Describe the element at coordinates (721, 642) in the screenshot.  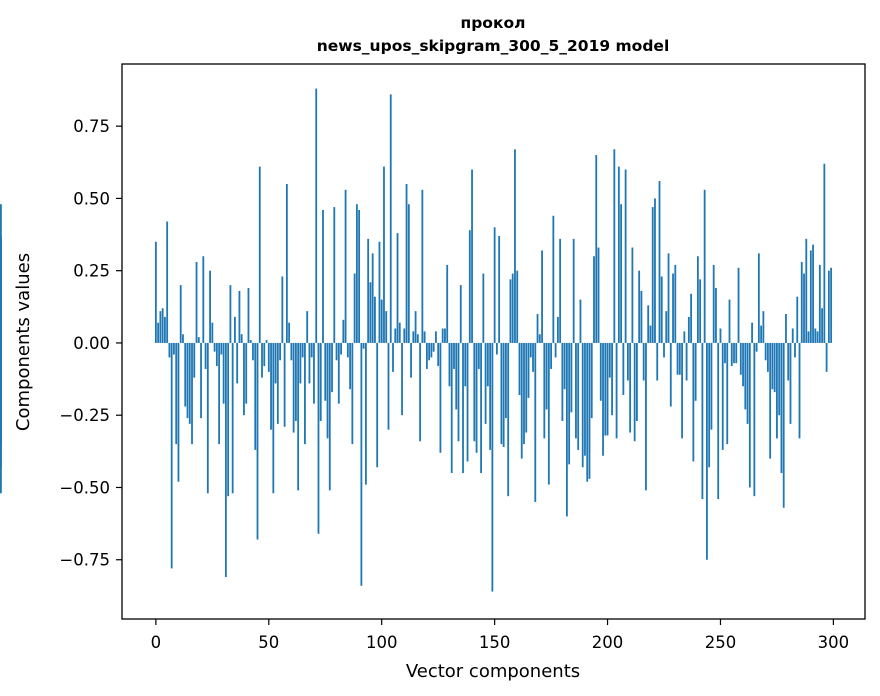
I see `x-tick-label: 250` at that location.